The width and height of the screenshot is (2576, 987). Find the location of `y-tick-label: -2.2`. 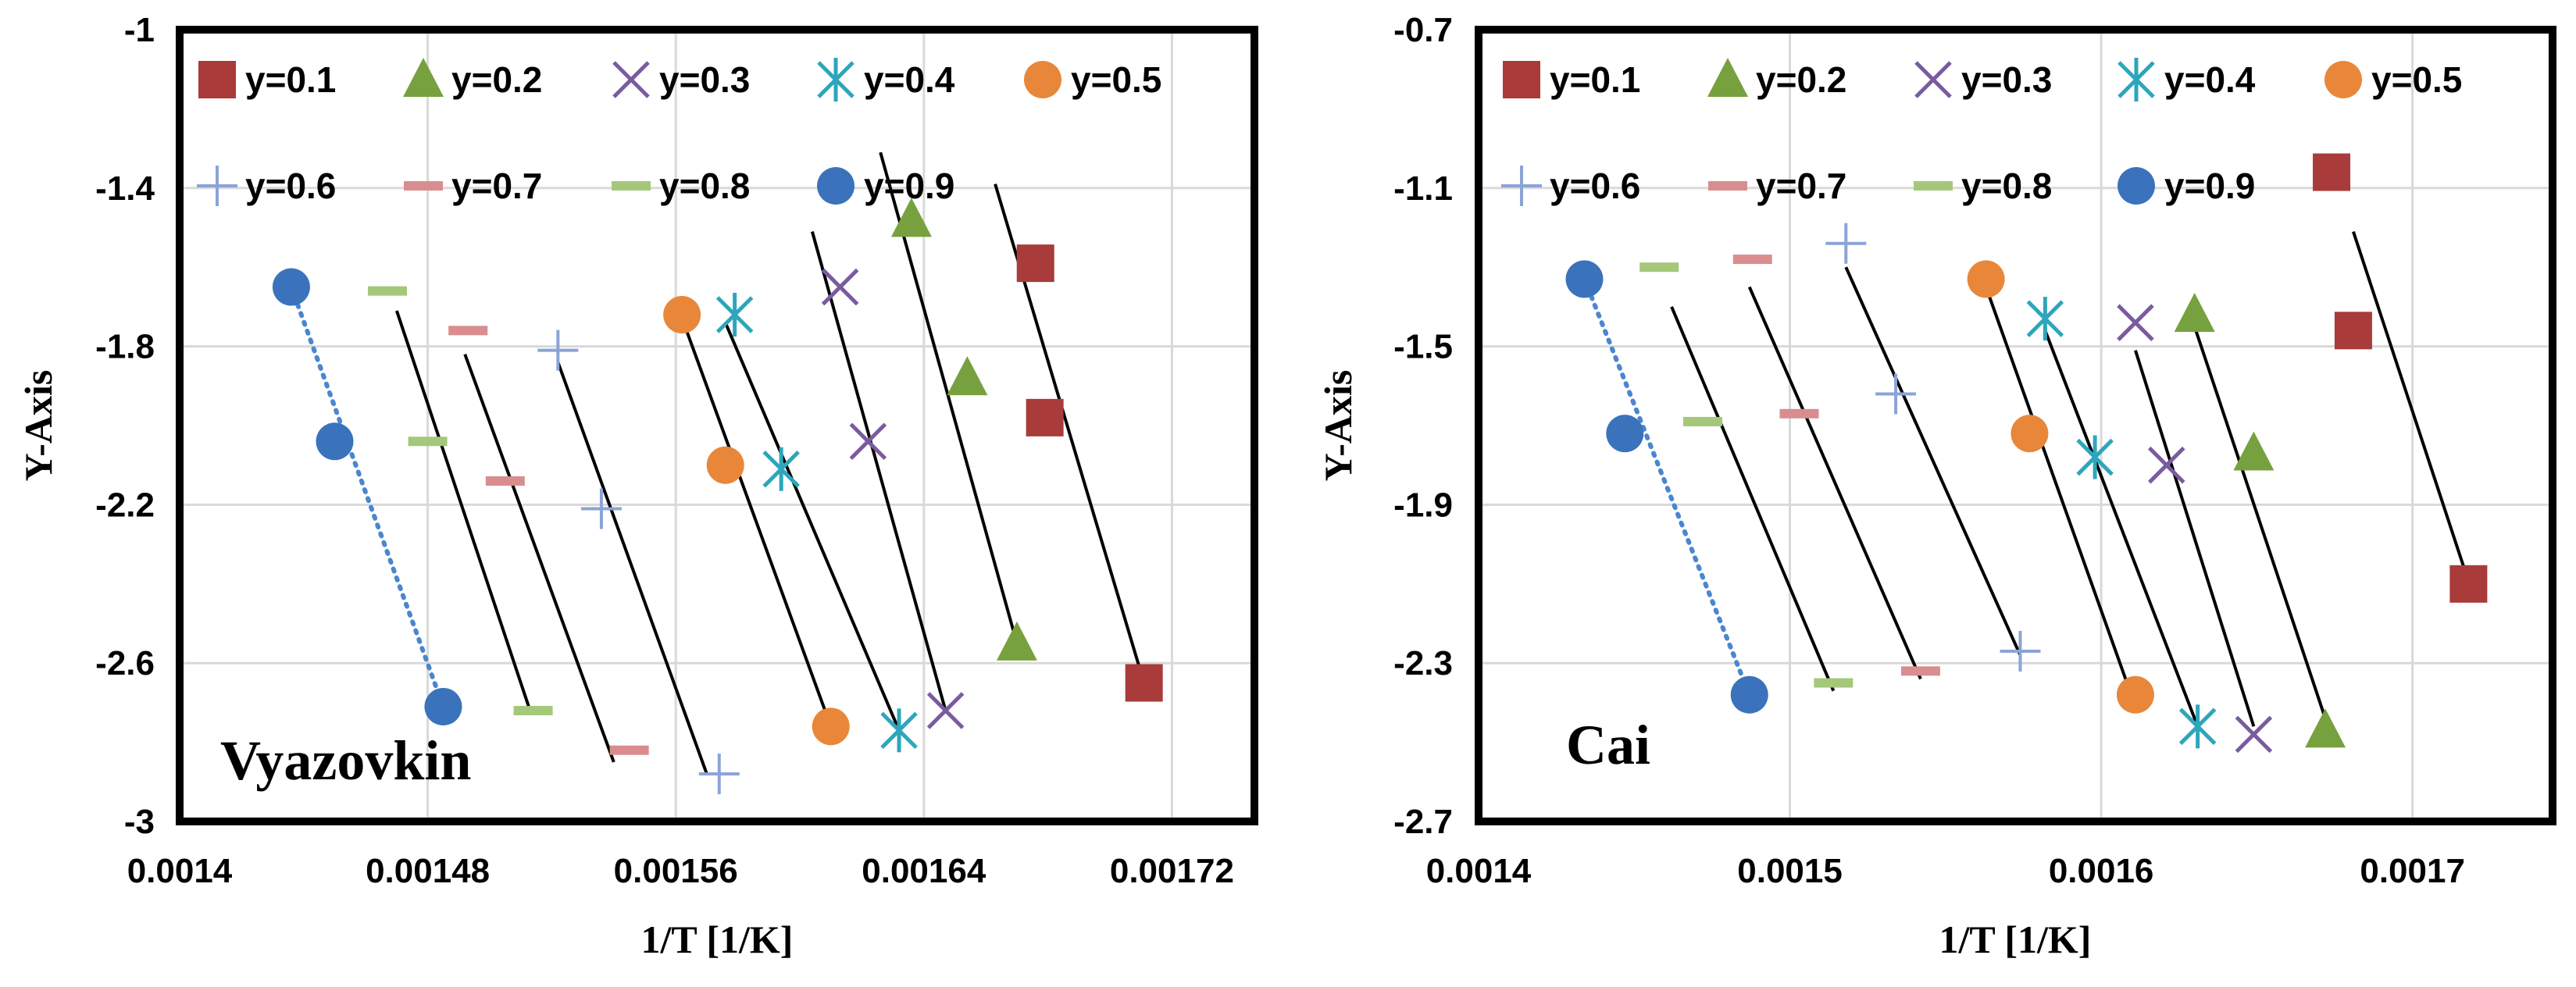

y-tick-label: -2.2 is located at coordinates (125, 505).